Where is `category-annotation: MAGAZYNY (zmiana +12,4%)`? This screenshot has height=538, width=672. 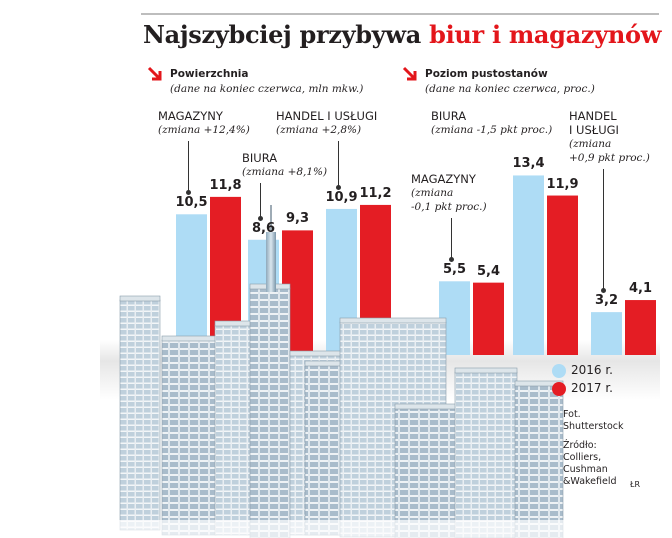
category-annotation: MAGAZYNY (zmiana +12,4%) is located at coordinates (204, 122).